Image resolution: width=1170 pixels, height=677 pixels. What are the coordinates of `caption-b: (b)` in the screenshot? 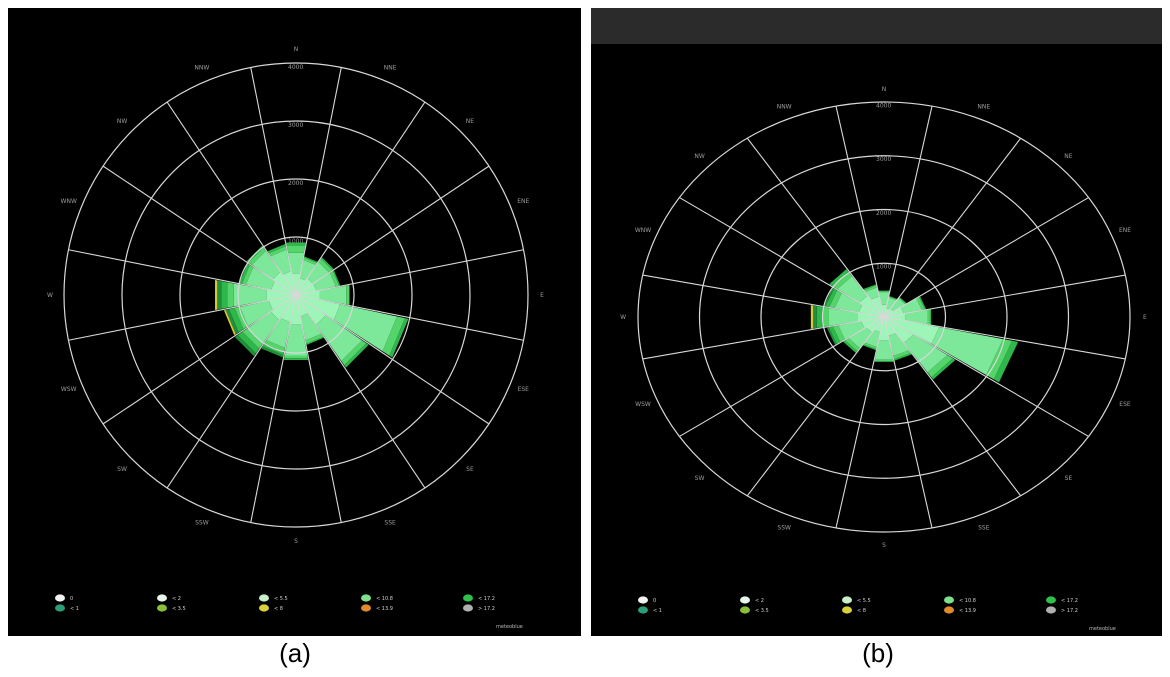 It's located at (878, 653).